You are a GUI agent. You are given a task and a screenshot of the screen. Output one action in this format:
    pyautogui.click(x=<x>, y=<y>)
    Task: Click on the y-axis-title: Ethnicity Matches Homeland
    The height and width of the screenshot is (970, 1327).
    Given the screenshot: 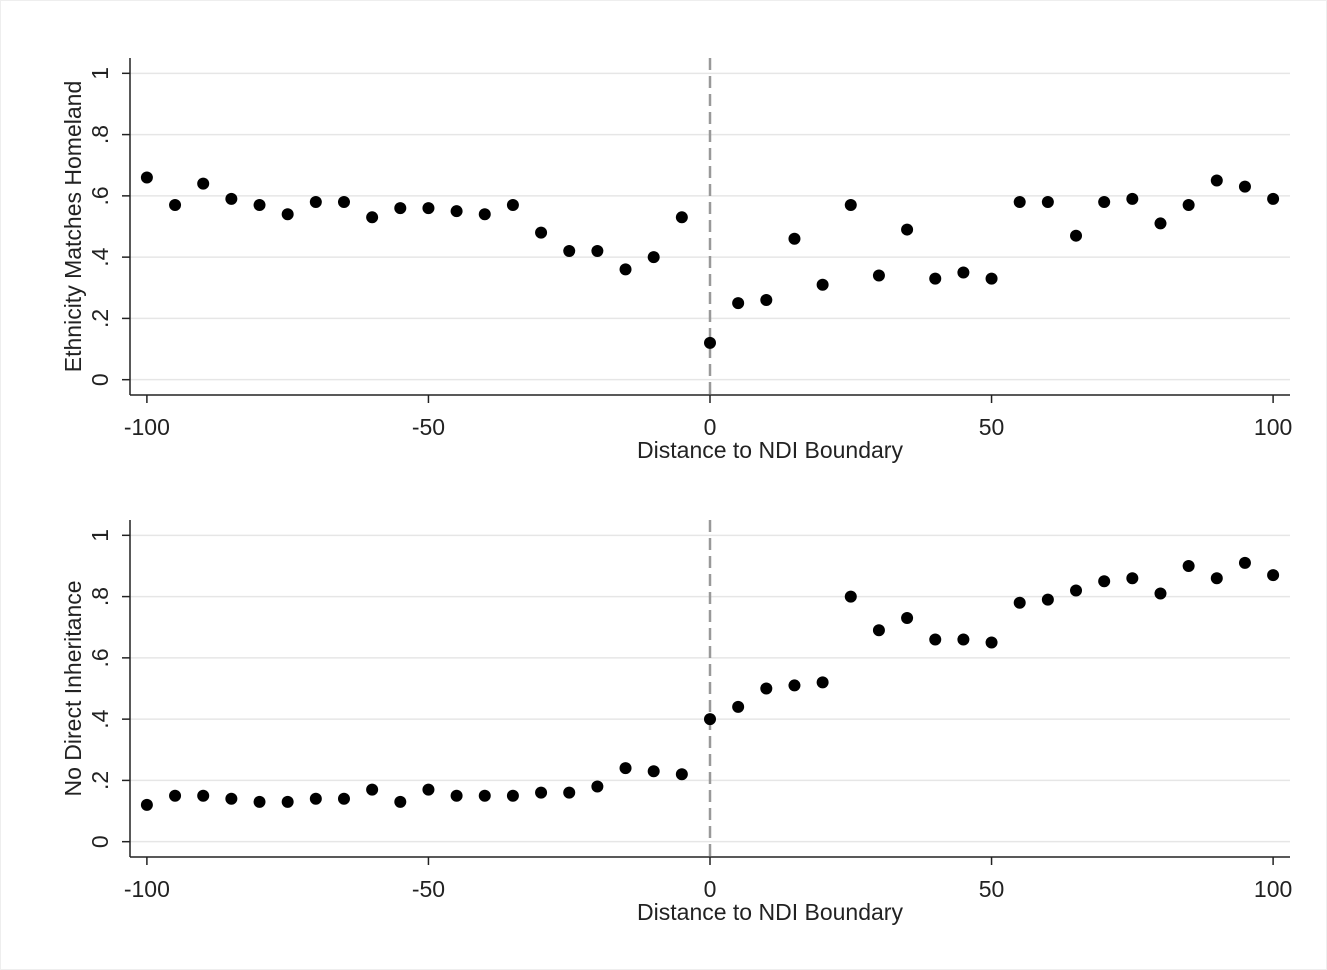 What is the action you would take?
    pyautogui.click(x=73, y=226)
    